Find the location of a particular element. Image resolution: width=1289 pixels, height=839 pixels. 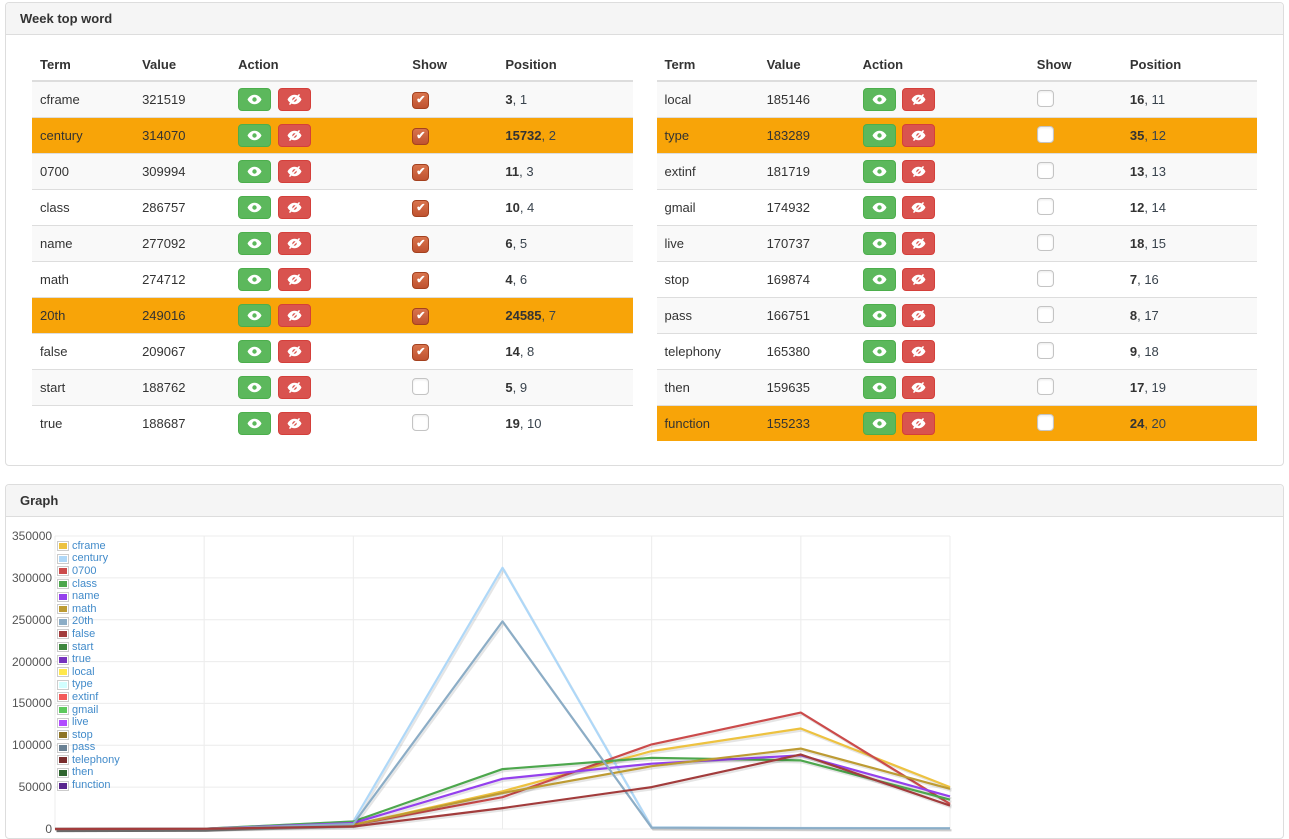

position-cell: 11, 3 is located at coordinates (565, 171).